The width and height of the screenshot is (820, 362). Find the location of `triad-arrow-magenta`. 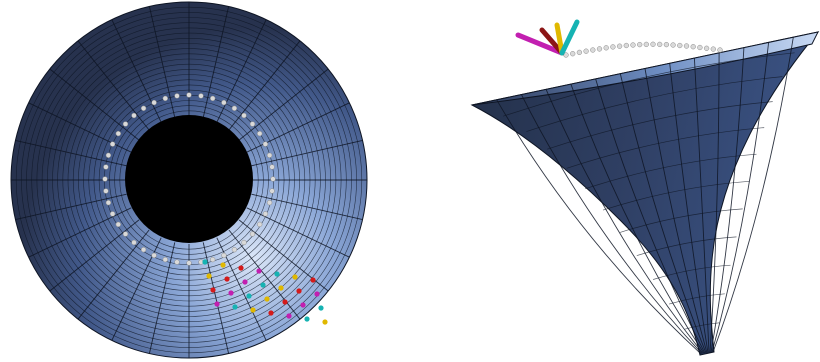

triad-arrow-magenta is located at coordinates (540, 44).